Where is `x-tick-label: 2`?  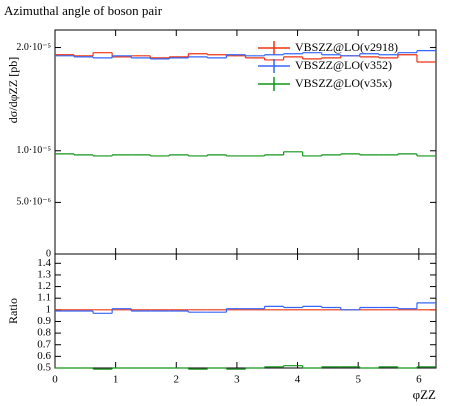 x-tick-label: 2 is located at coordinates (177, 380).